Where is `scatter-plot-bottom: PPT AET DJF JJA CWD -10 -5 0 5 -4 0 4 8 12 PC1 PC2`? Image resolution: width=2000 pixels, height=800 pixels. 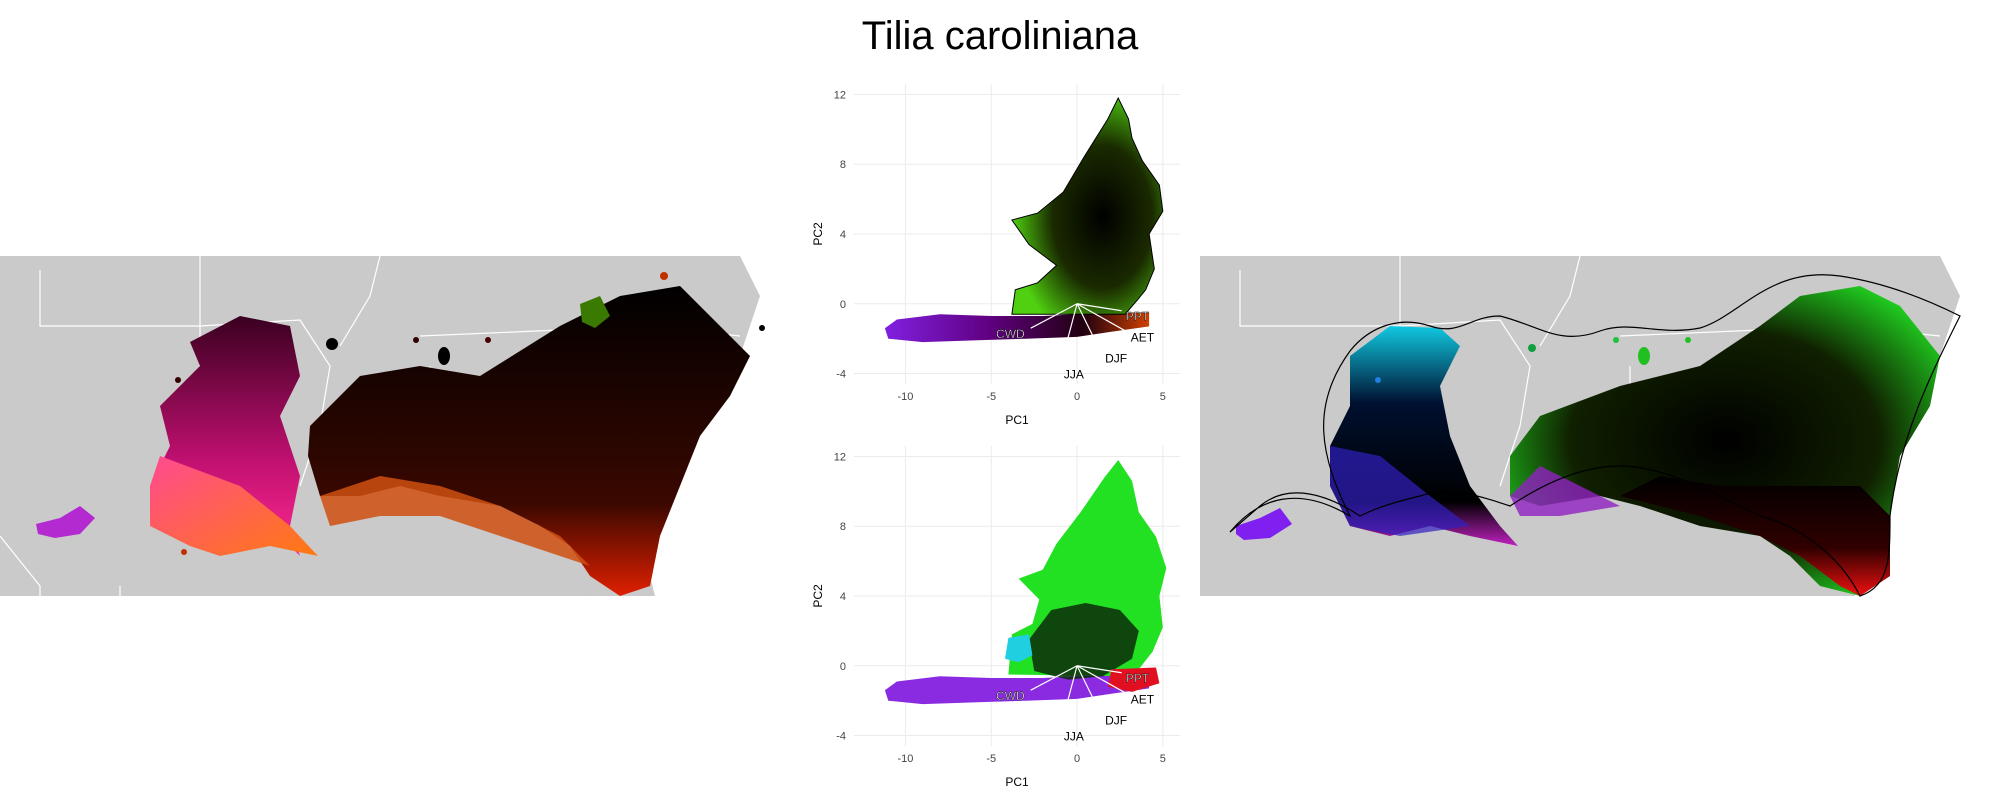
scatter-plot-bottom: PPT AET DJF JJA CWD -10 -5 0 5 -4 0 4 8 12 PC1 PC2 is located at coordinates (995, 617).